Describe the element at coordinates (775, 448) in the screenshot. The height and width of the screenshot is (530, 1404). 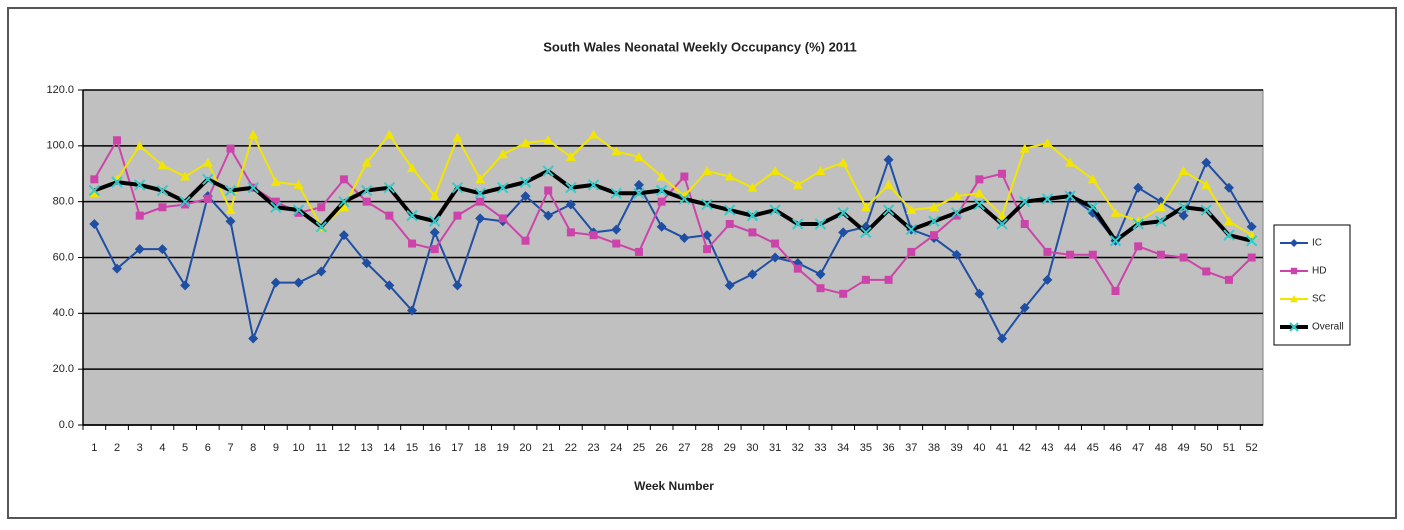
I see `x-tick-label: 31` at that location.